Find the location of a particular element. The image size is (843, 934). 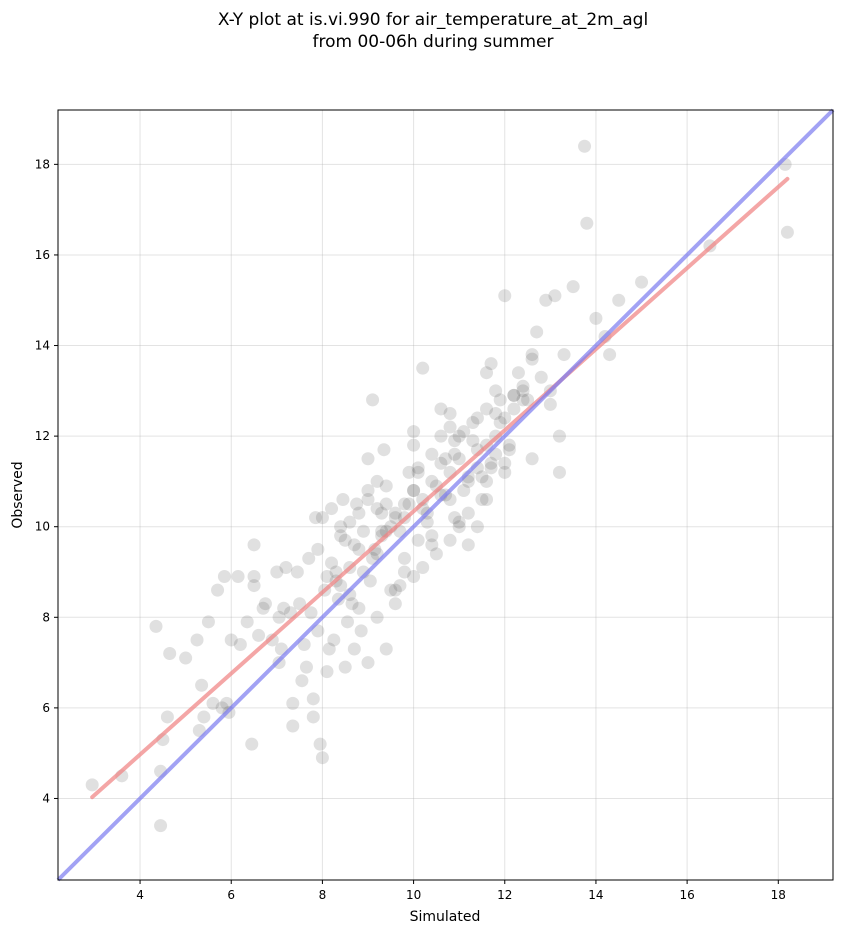

x-tick-label: 8 is located at coordinates (323, 895).